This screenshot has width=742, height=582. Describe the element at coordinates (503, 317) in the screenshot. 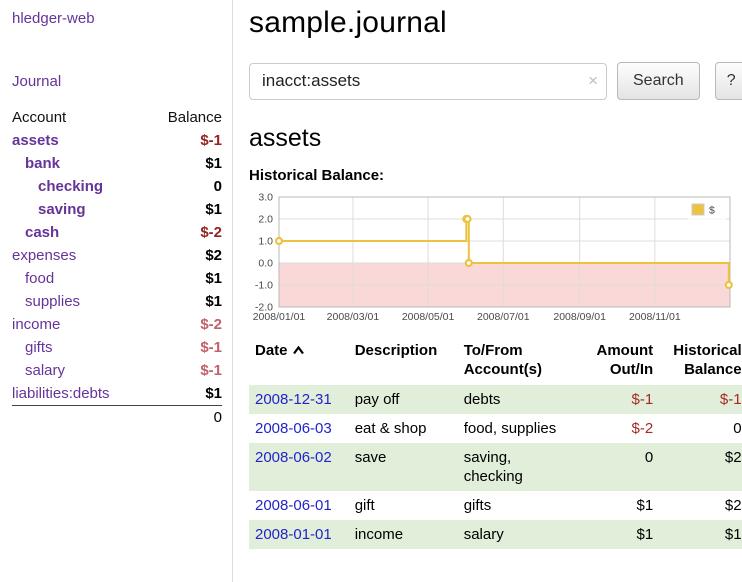

I see `svg-text: 2008/07/01` at that location.